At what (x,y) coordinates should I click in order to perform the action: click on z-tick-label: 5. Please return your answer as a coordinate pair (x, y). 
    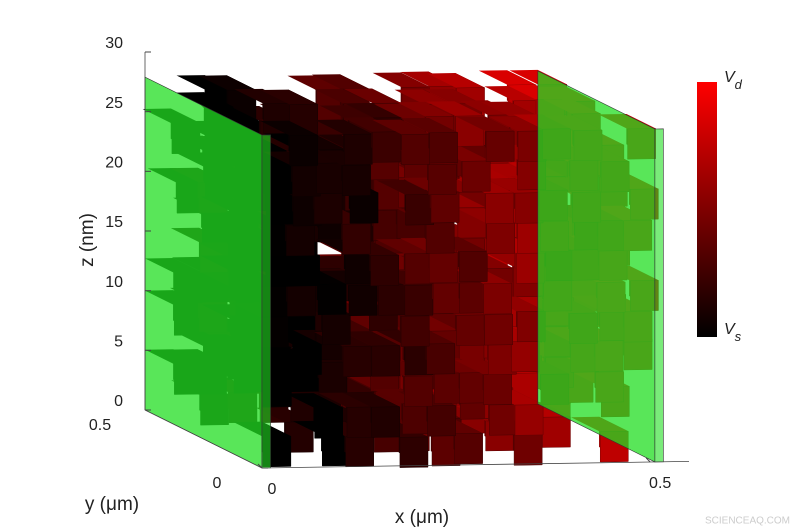
    Looking at the image, I should click on (118, 342).